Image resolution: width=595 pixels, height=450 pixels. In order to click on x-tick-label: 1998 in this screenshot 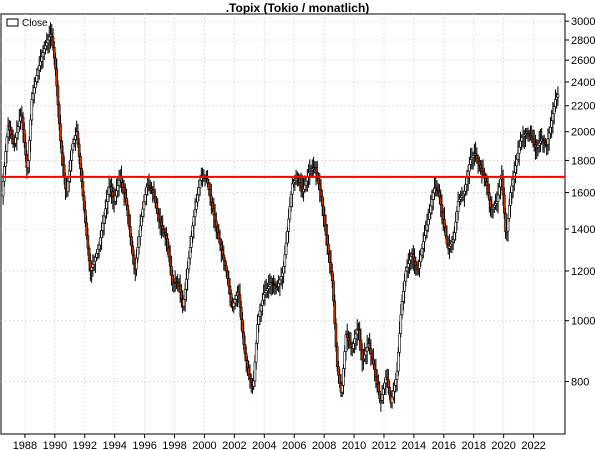, I will do `click(174, 445)`.